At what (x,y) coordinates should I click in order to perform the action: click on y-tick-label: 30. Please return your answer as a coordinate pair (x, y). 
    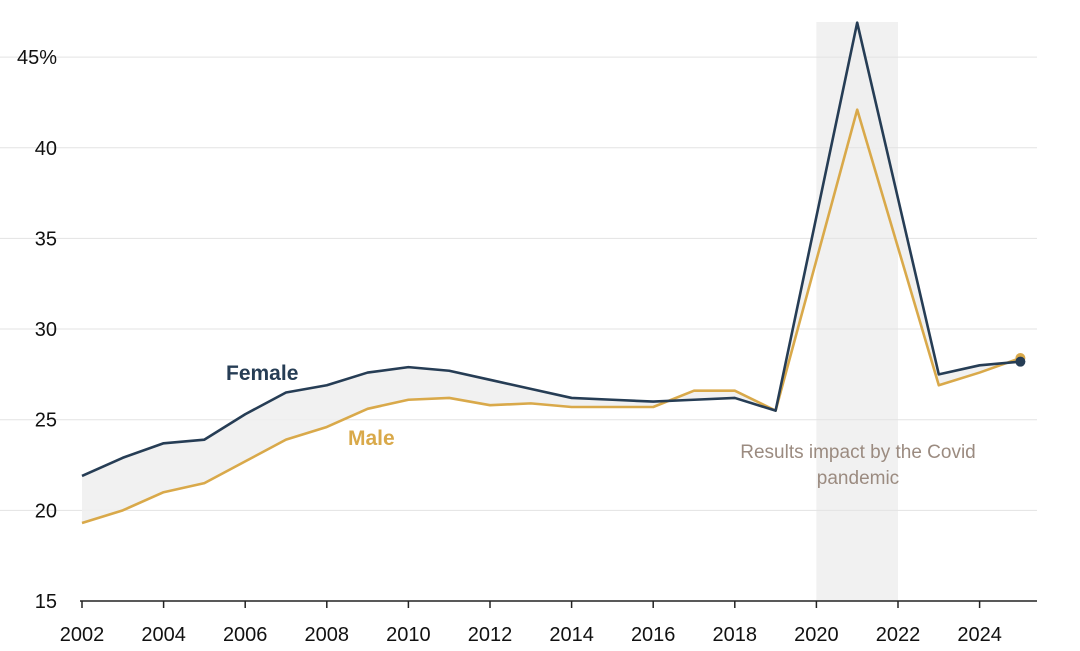
    Looking at the image, I should click on (46, 330).